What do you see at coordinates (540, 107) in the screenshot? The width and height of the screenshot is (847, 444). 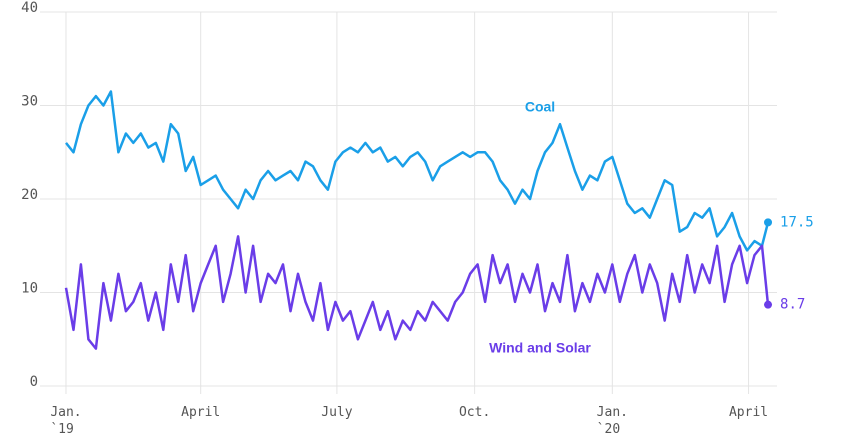 I see `series-label: Coal` at bounding box center [540, 107].